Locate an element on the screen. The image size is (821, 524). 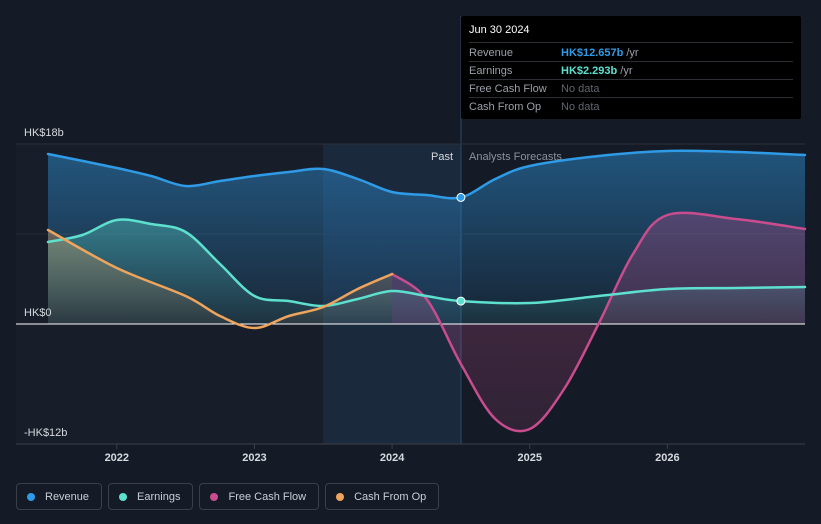
cash-from-op-line is located at coordinates (220, 279).